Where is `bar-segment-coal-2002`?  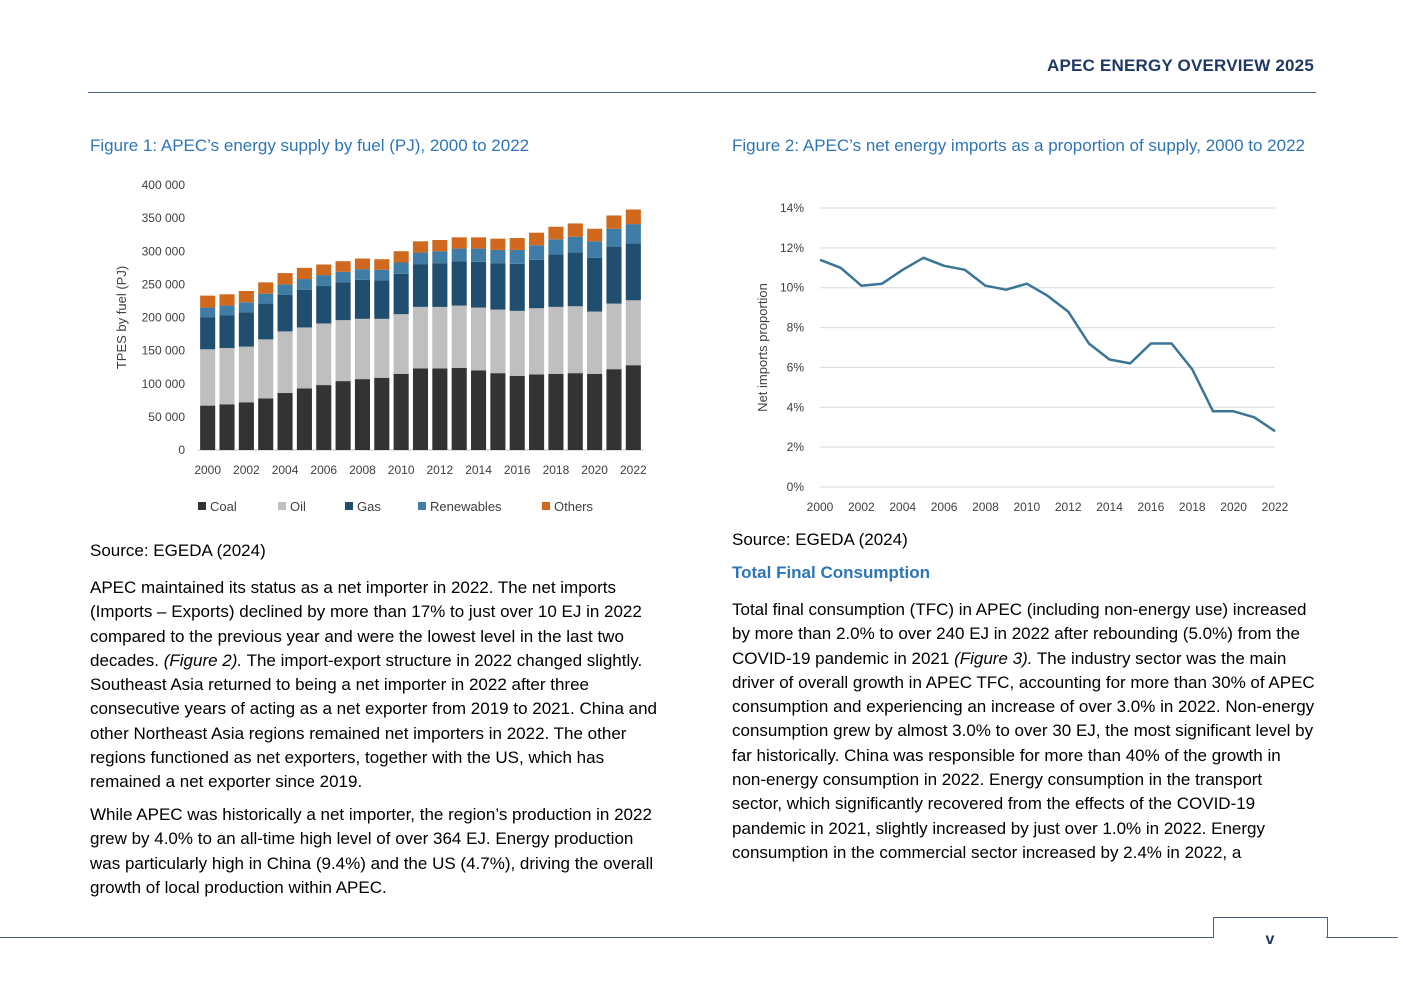
bar-segment-coal-2002 is located at coordinates (246, 426).